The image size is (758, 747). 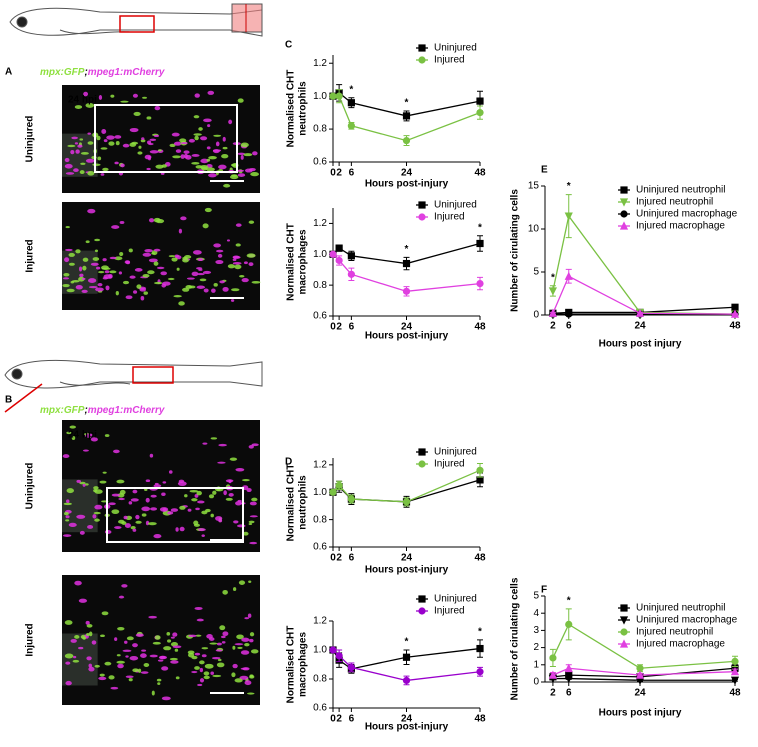 I want to click on panel-label: C, so click(x=288, y=45).